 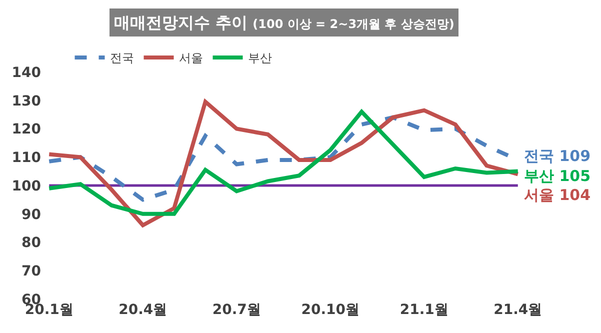 I want to click on y-tick-label: 110, so click(x=27, y=158).